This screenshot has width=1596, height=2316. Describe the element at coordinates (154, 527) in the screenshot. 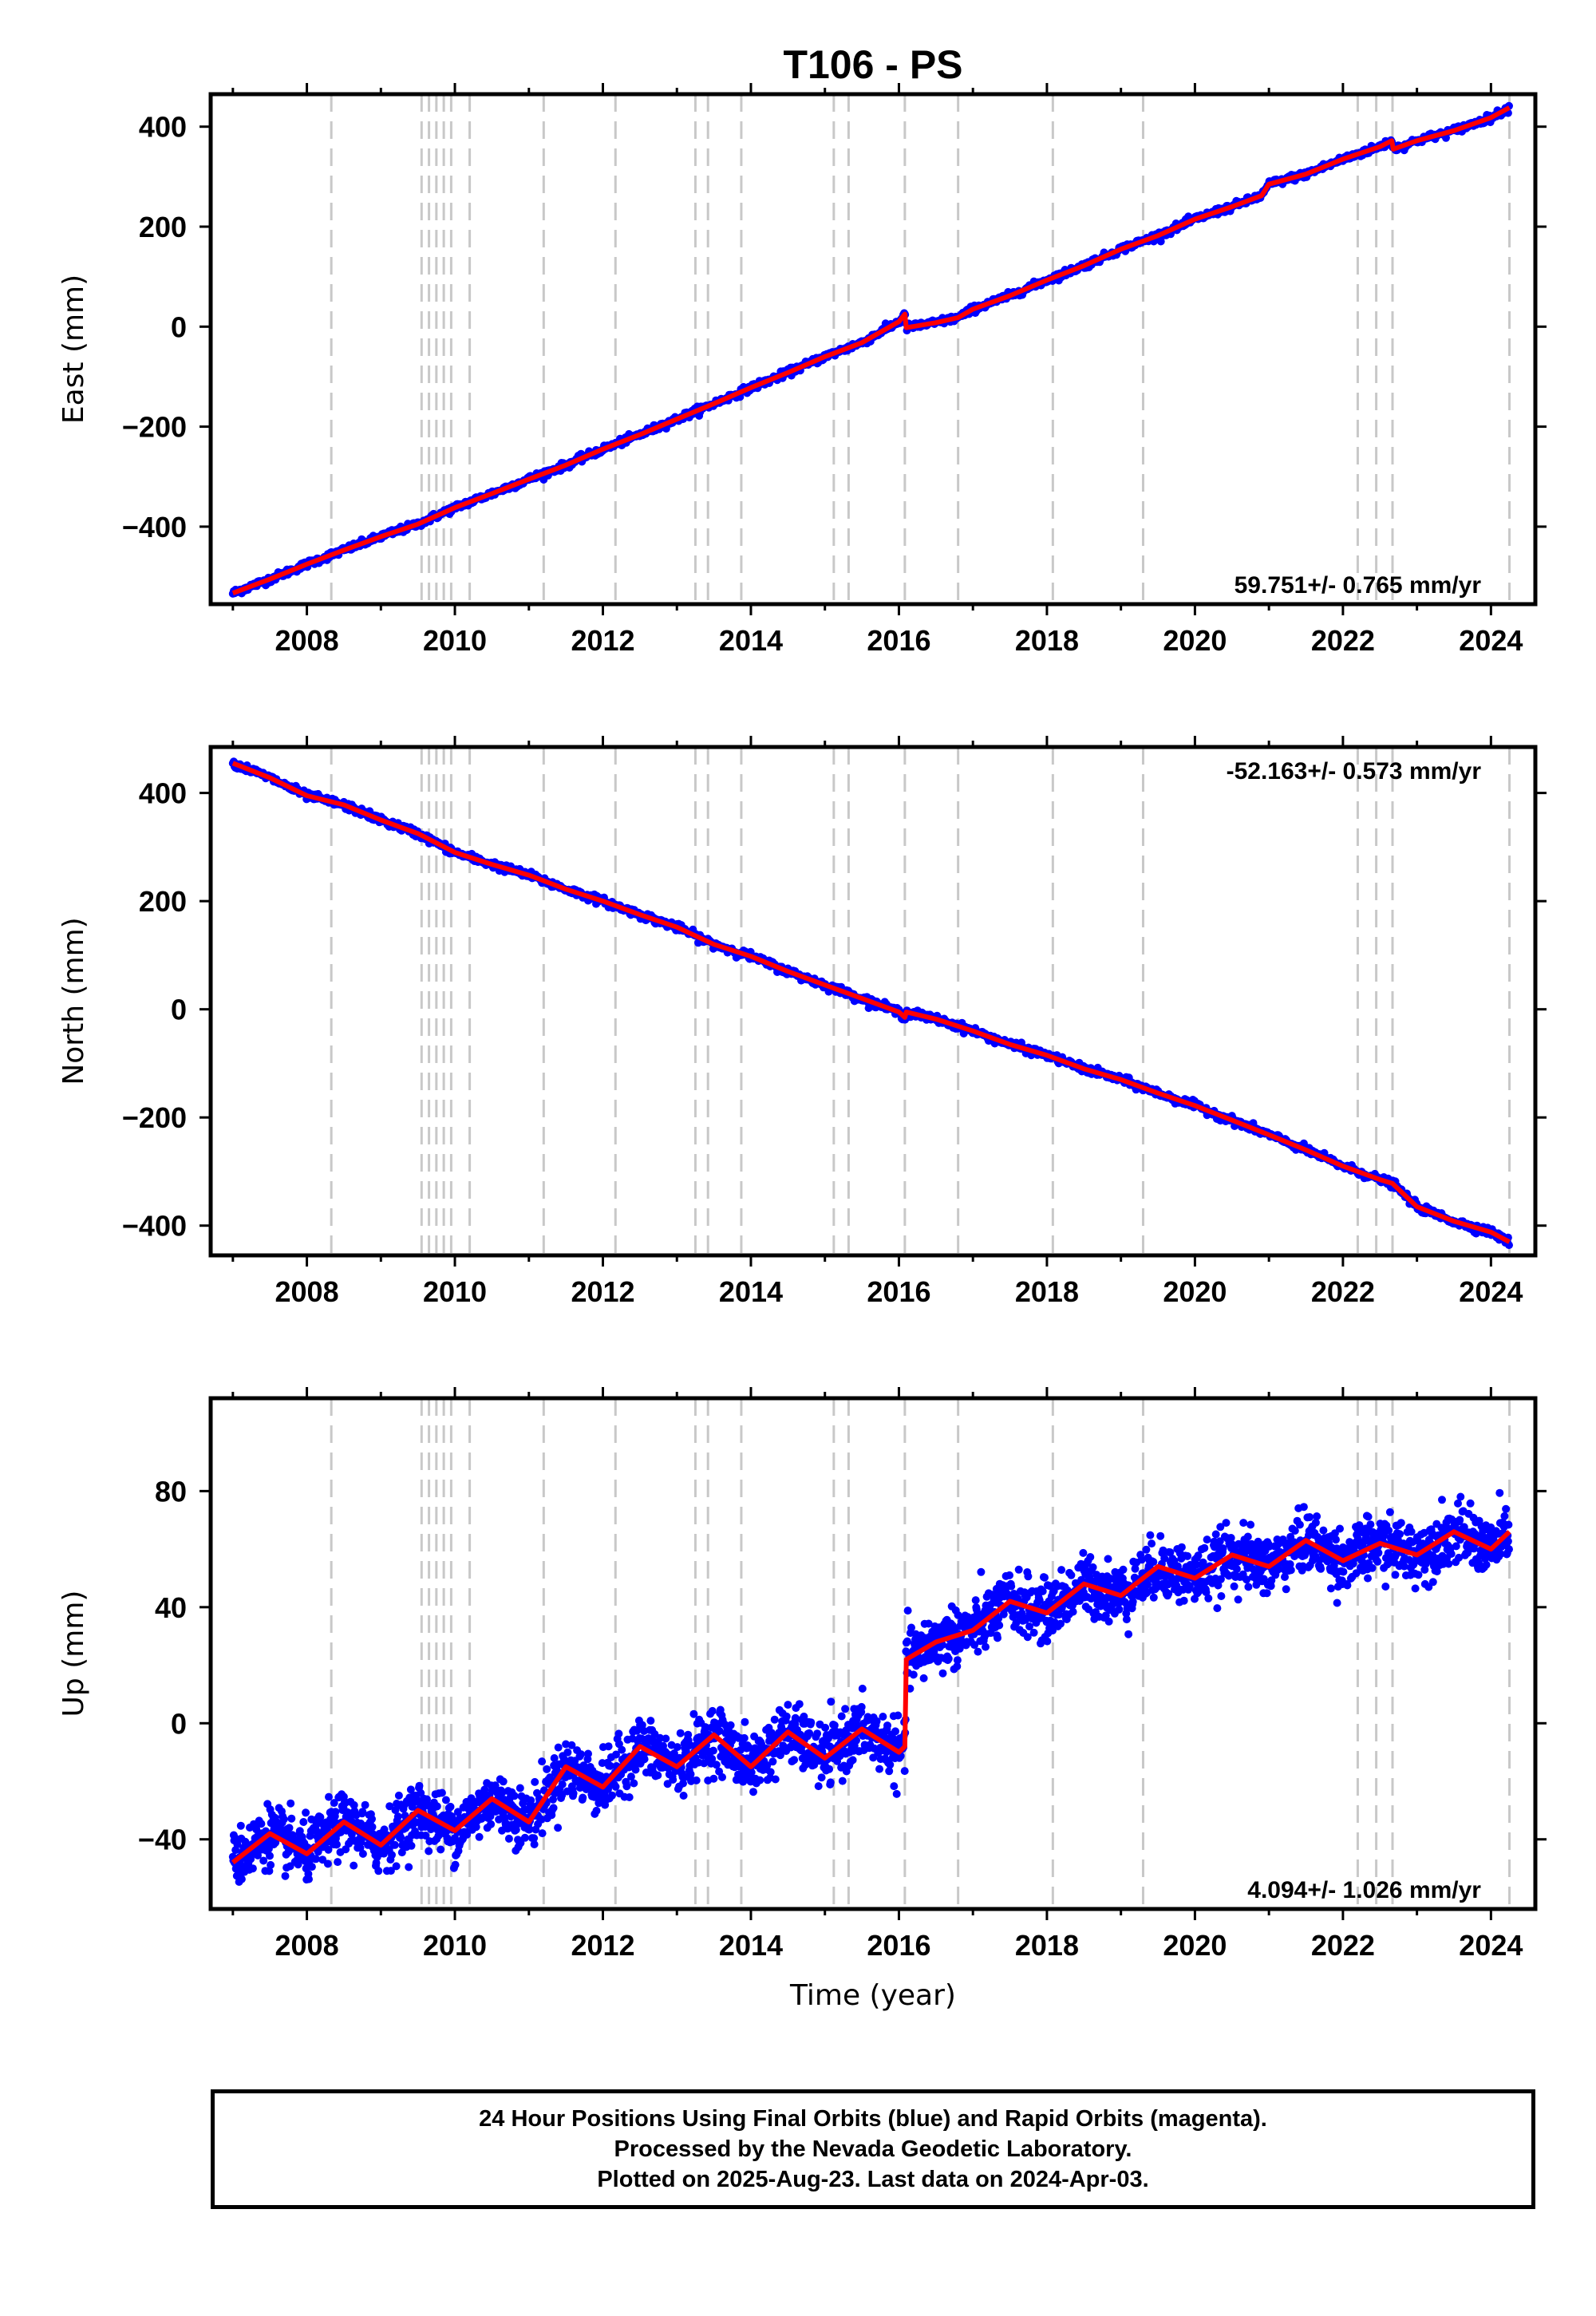

I see `y-tick-label: −400` at that location.